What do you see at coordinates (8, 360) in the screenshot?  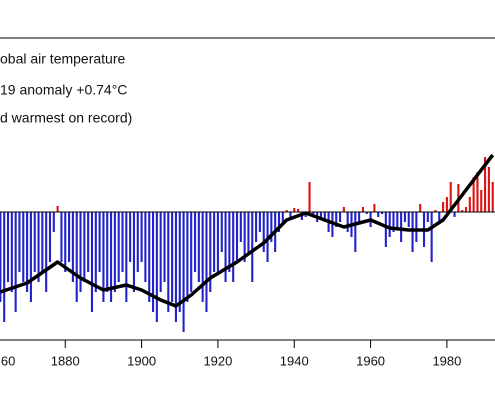 I see `x-tick-label: 60` at bounding box center [8, 360].